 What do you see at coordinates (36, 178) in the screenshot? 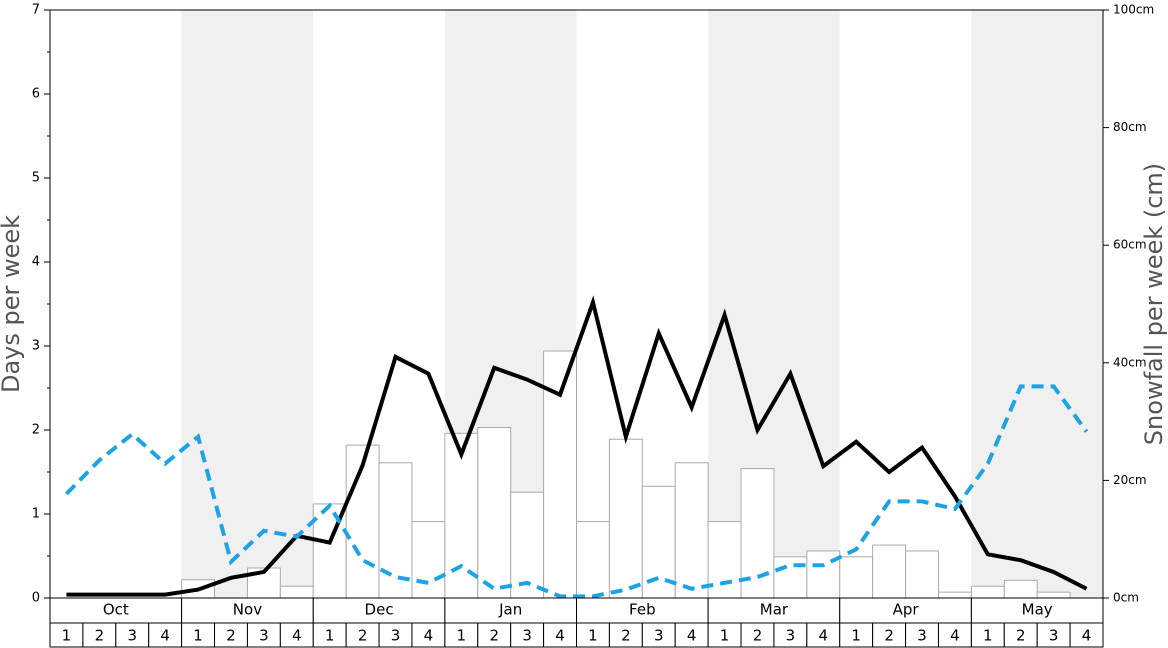
I see `y-tick-label: 5` at bounding box center [36, 178].